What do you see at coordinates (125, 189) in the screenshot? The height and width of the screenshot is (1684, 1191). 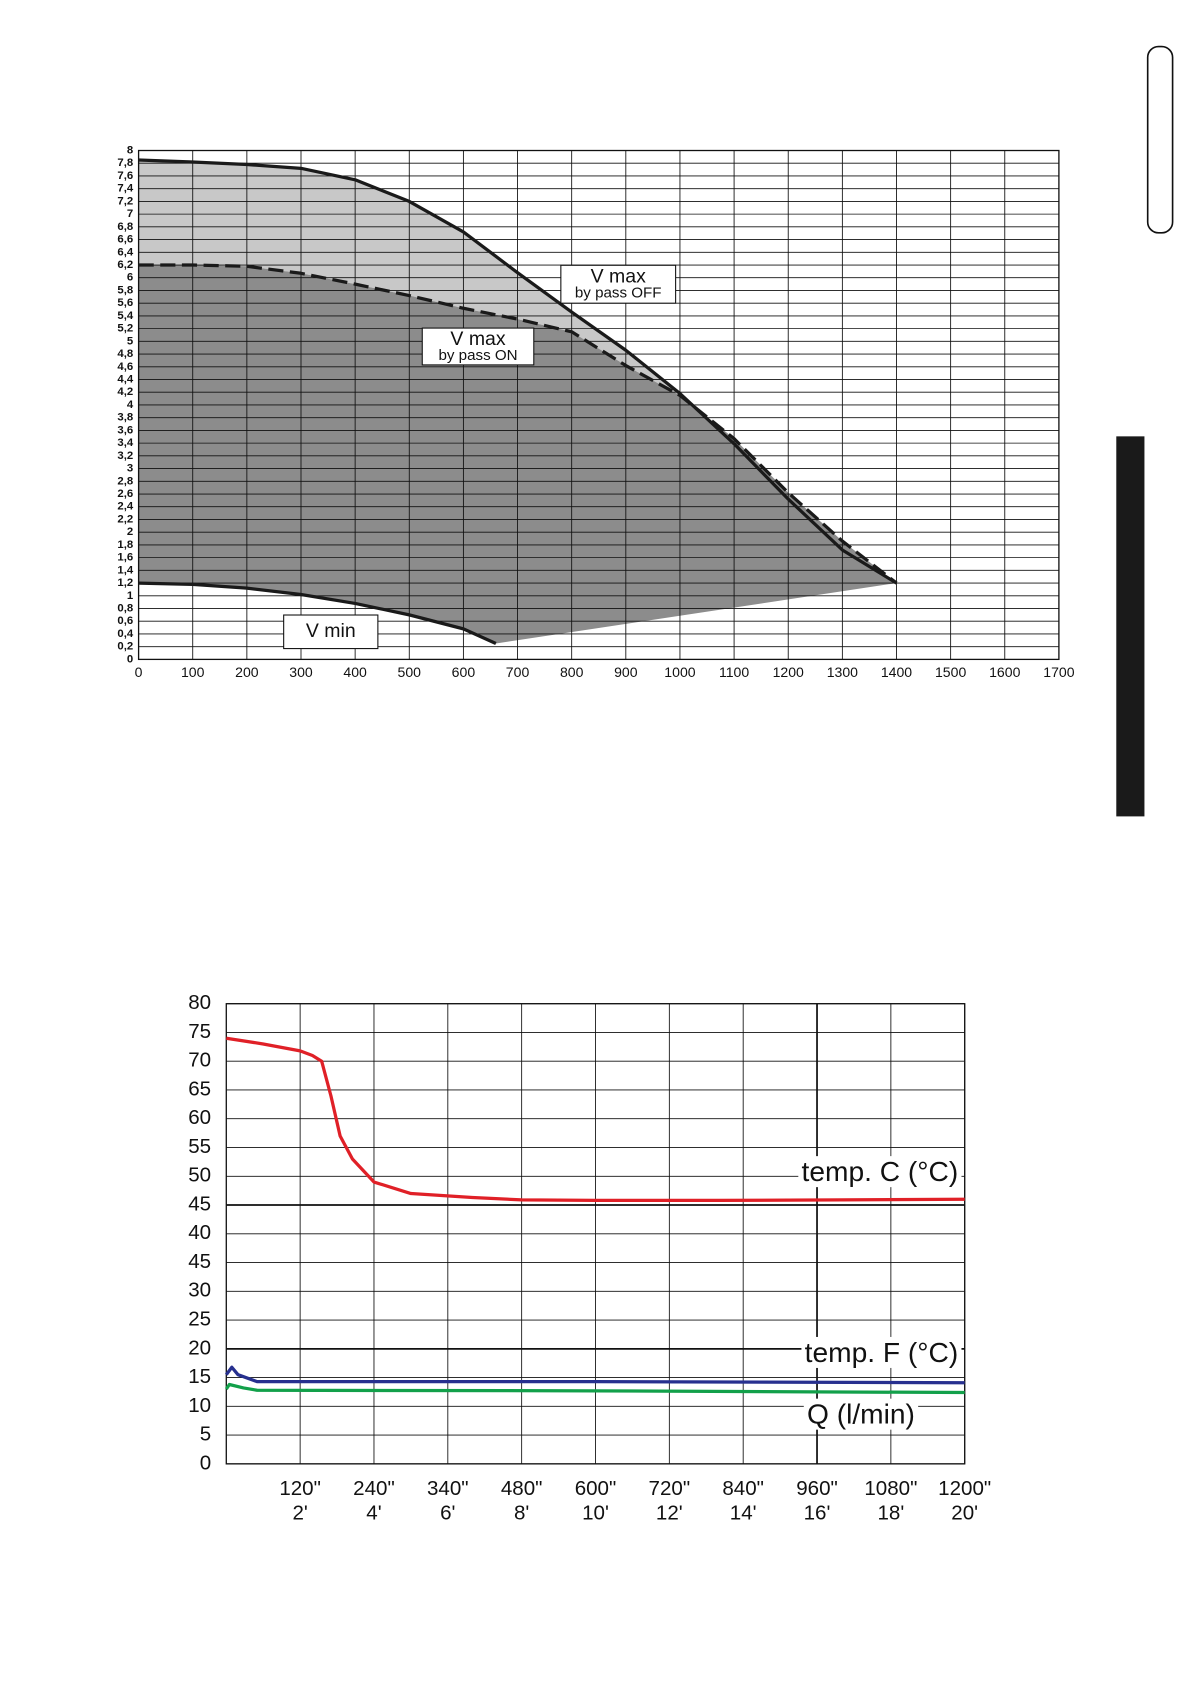 I see `y-tick-label: 7,4` at bounding box center [125, 189].